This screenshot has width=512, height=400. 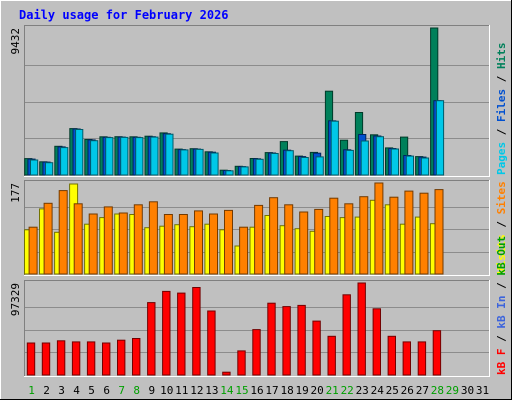 I want to click on legend-entry: kB In, so click(x=501, y=312).